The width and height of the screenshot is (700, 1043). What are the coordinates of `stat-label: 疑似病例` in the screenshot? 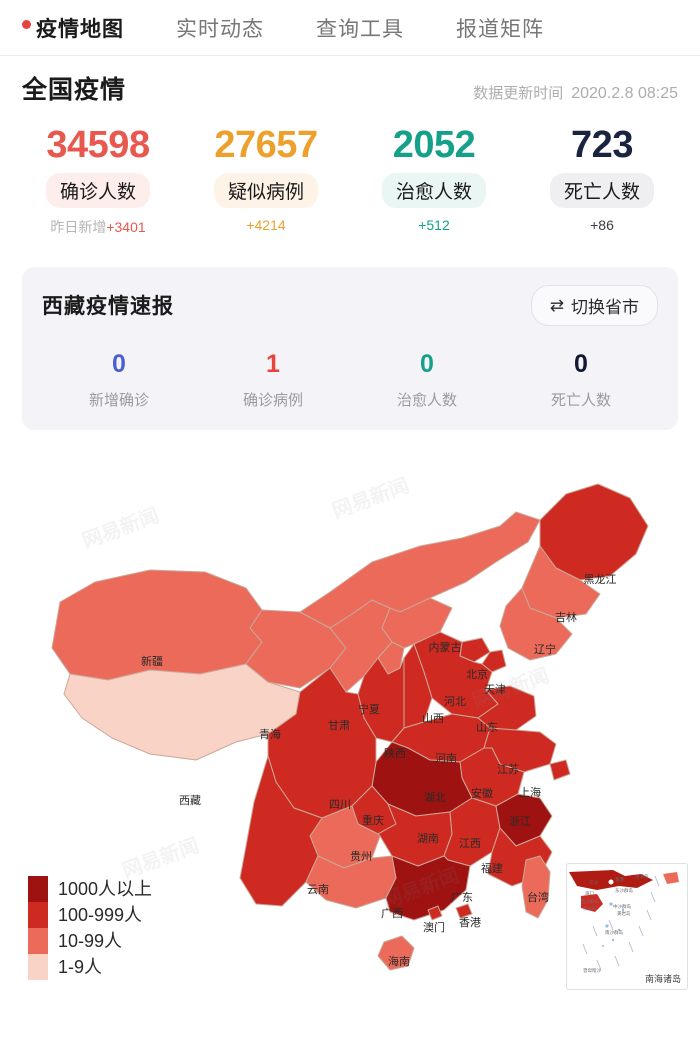 It's located at (265, 190).